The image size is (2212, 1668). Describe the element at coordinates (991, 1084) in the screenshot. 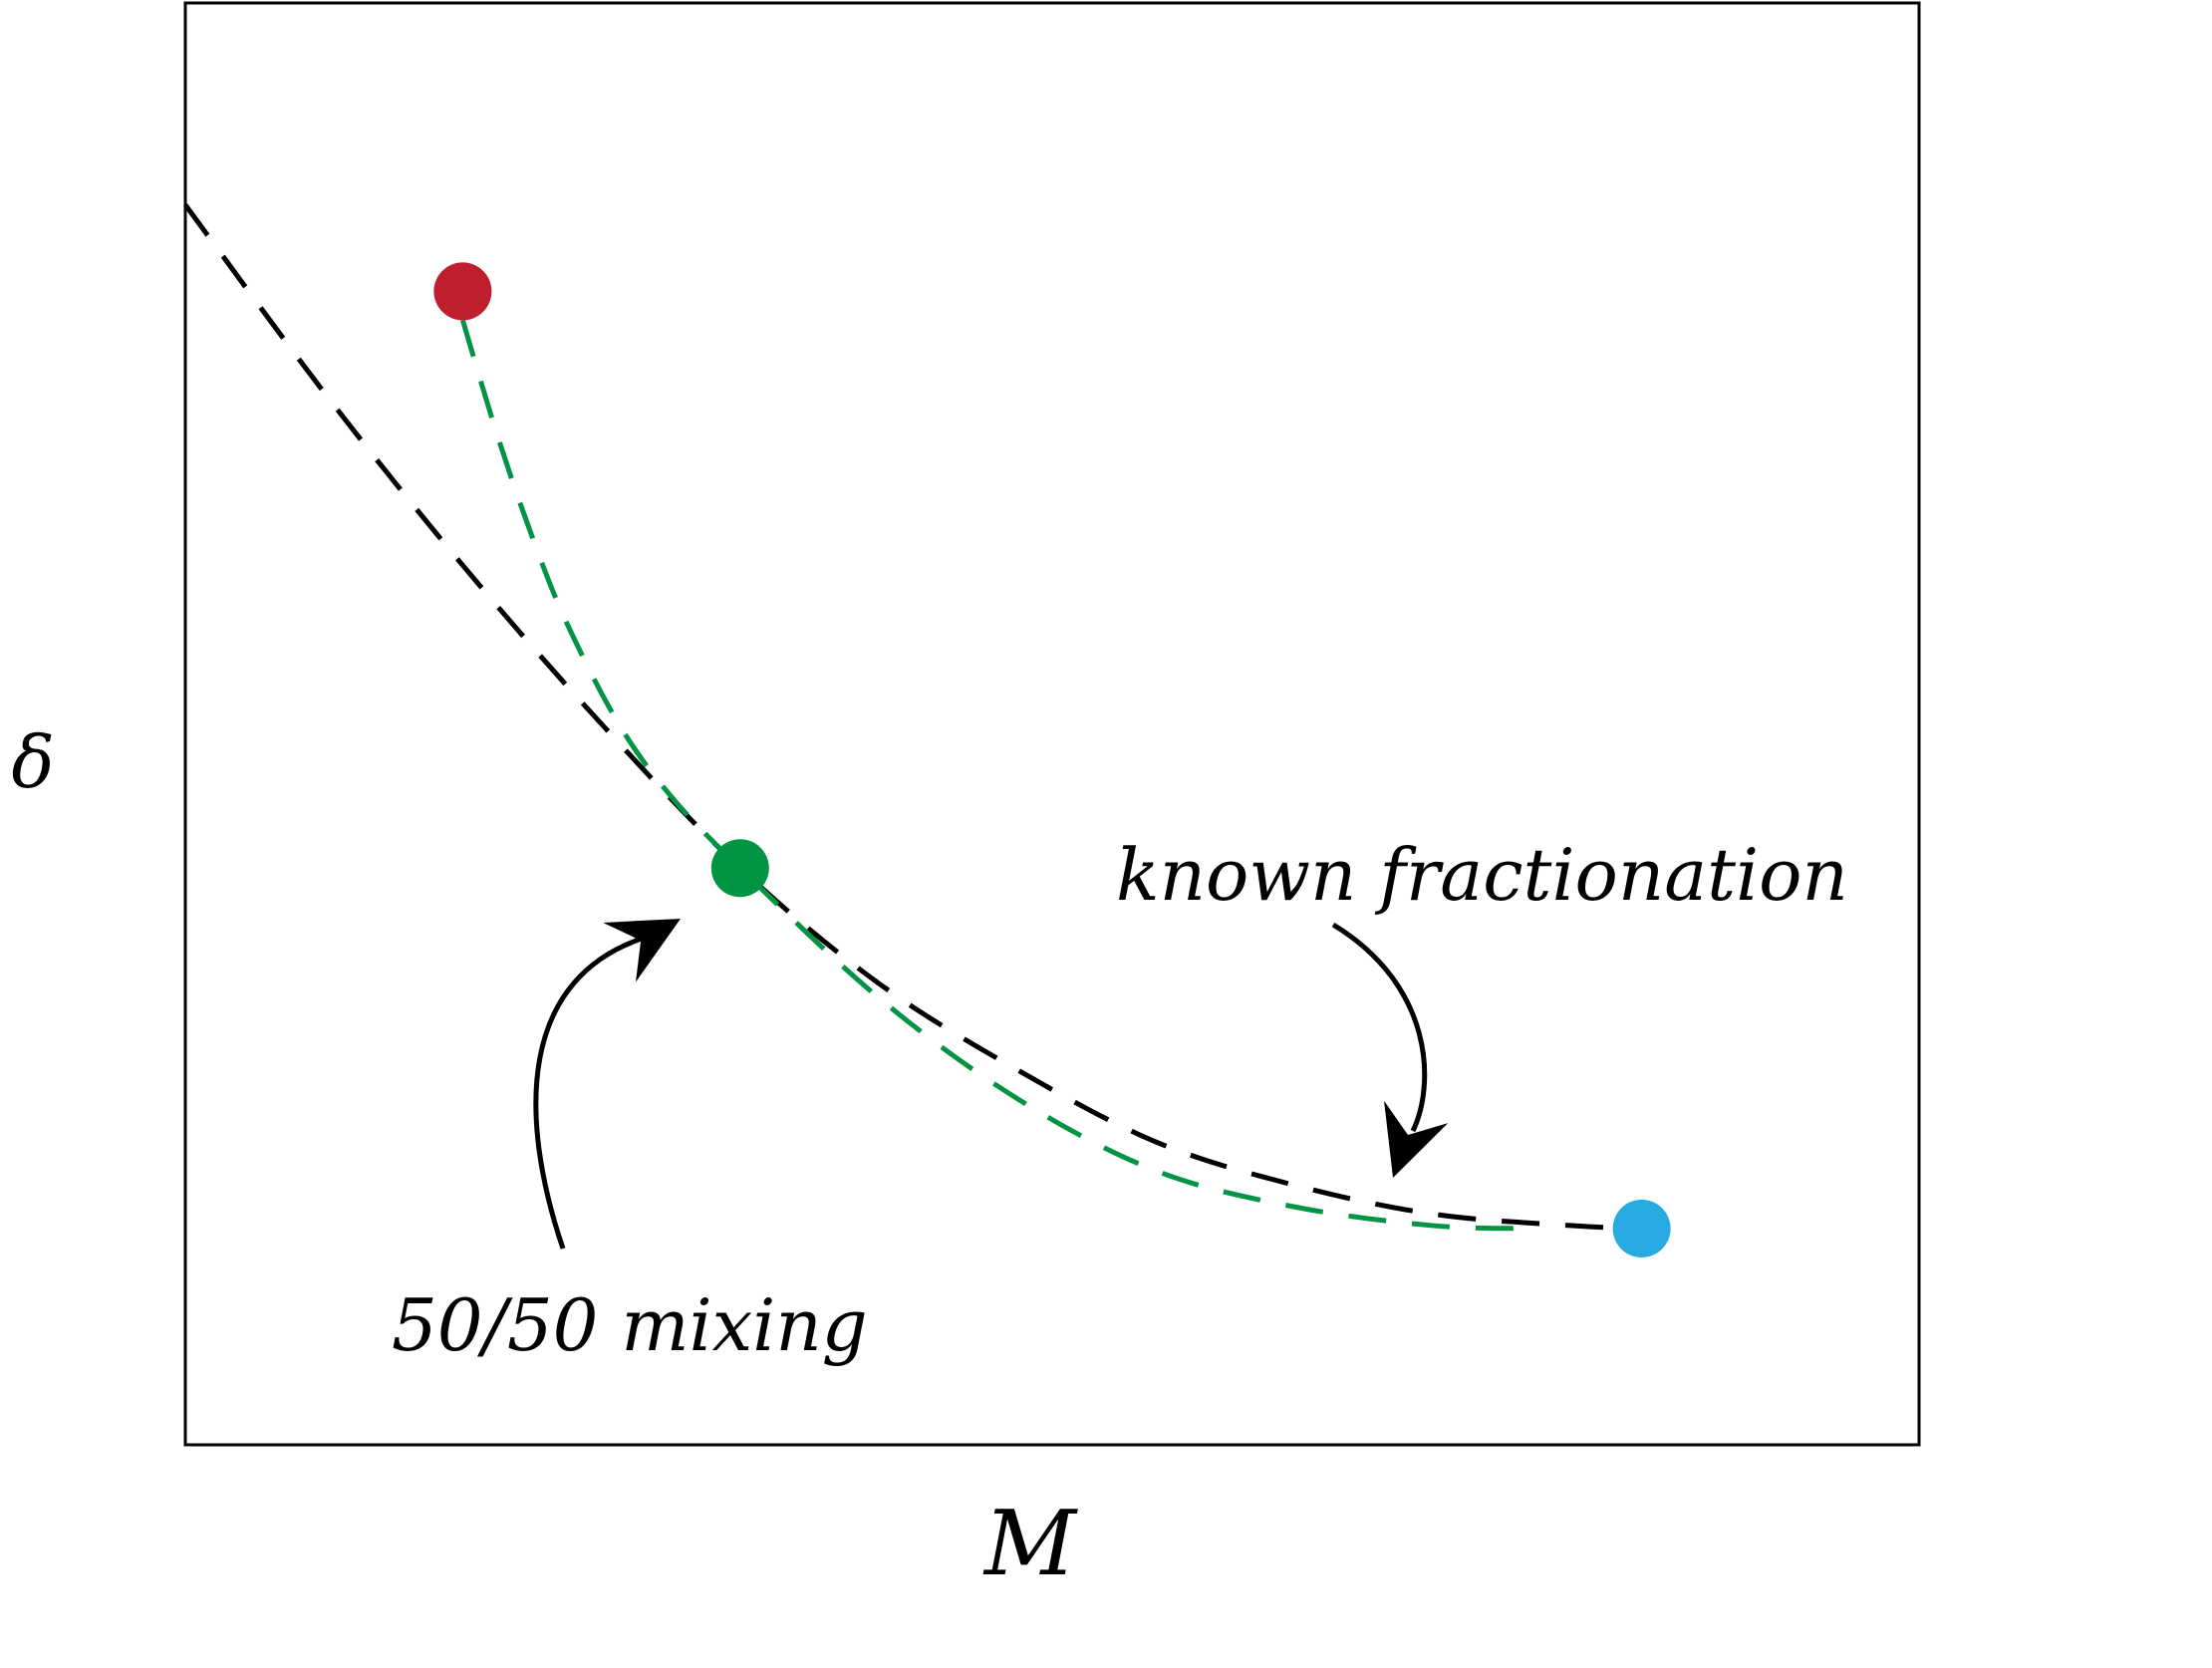

I see `arrows-layer` at that location.